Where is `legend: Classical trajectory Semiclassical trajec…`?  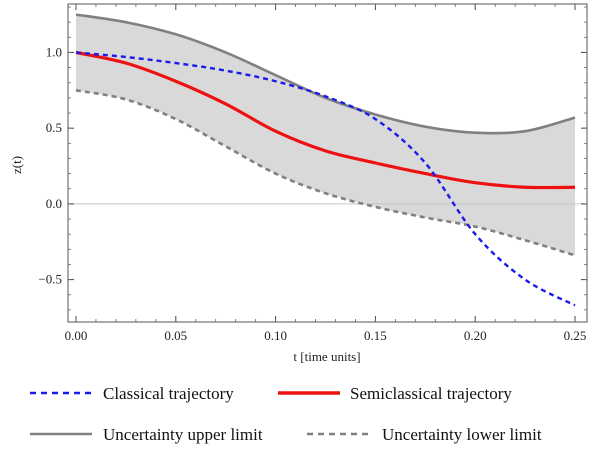 legend: Classical trajectory Semiclassical trajec… is located at coordinates (286, 414).